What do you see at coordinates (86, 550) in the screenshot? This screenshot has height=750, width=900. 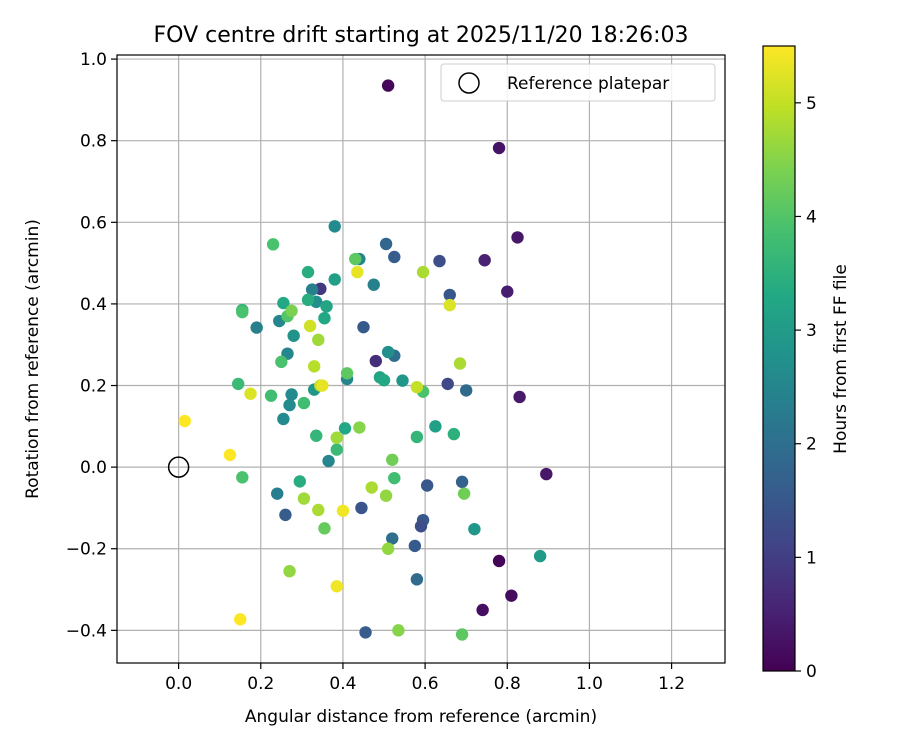 I see `y-tick-label: −0.2` at bounding box center [86, 550].